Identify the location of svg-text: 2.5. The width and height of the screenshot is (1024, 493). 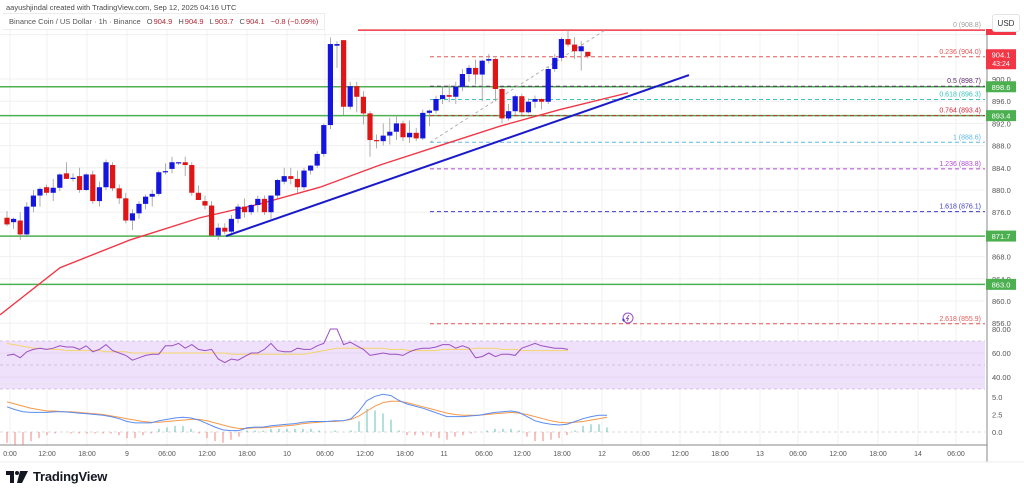
(997, 415).